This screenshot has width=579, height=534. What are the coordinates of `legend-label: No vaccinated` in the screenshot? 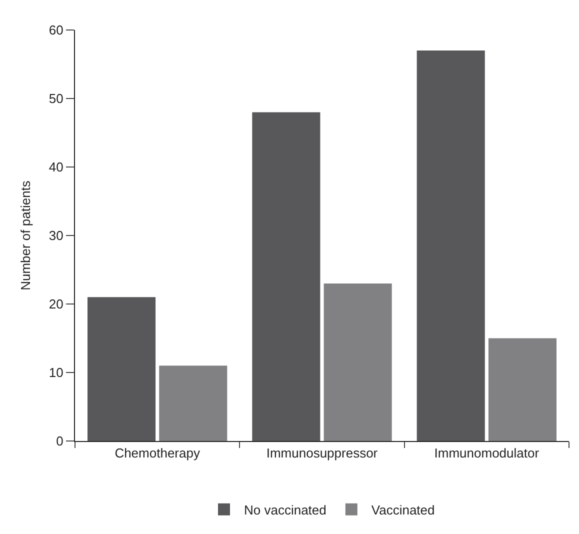 It's located at (285, 510).